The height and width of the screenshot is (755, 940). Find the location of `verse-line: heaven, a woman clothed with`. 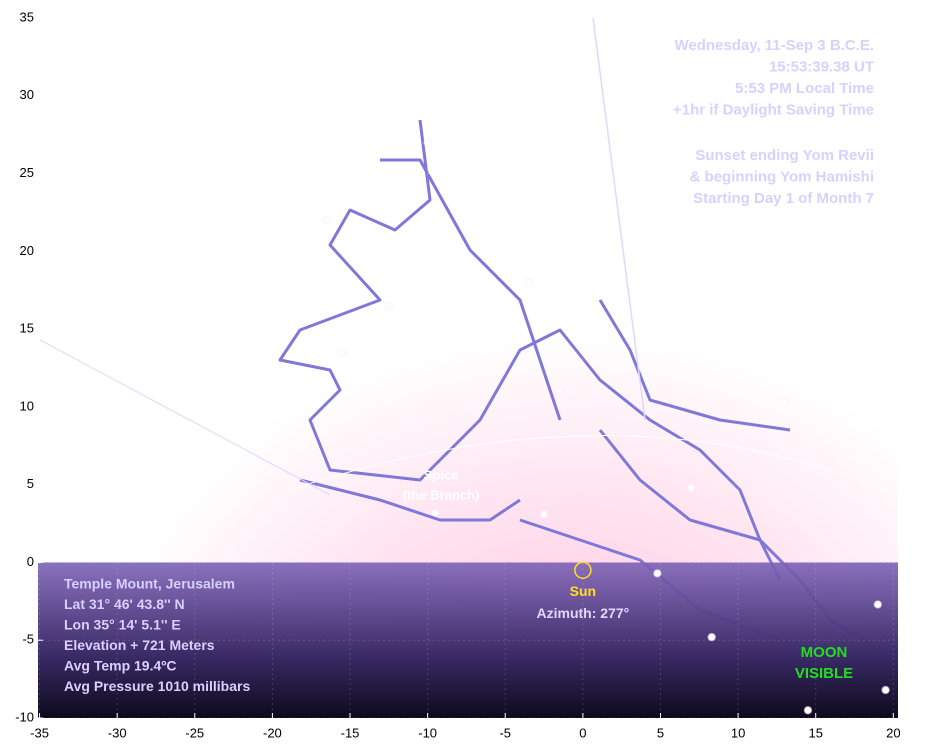

verse-line: heaven, a woman clothed with is located at coordinates (164, 159).